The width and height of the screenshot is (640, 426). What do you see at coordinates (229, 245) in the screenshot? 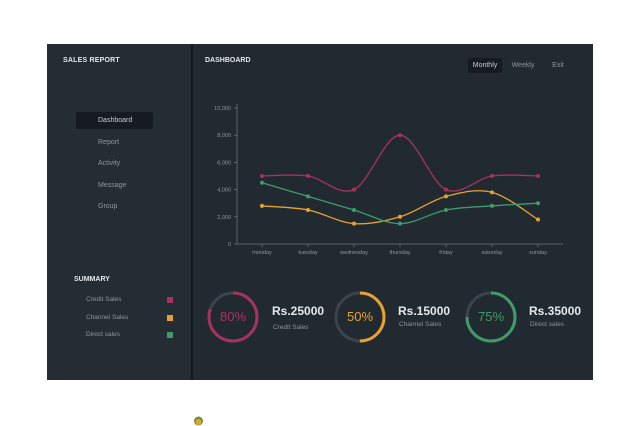
I see `y-tick-label: 0` at bounding box center [229, 245].